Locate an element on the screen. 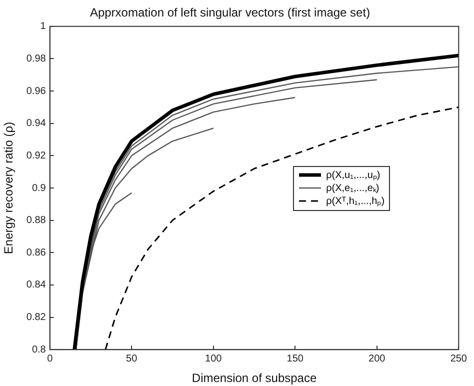  y-tick-label: 0.88 is located at coordinates (36, 220).